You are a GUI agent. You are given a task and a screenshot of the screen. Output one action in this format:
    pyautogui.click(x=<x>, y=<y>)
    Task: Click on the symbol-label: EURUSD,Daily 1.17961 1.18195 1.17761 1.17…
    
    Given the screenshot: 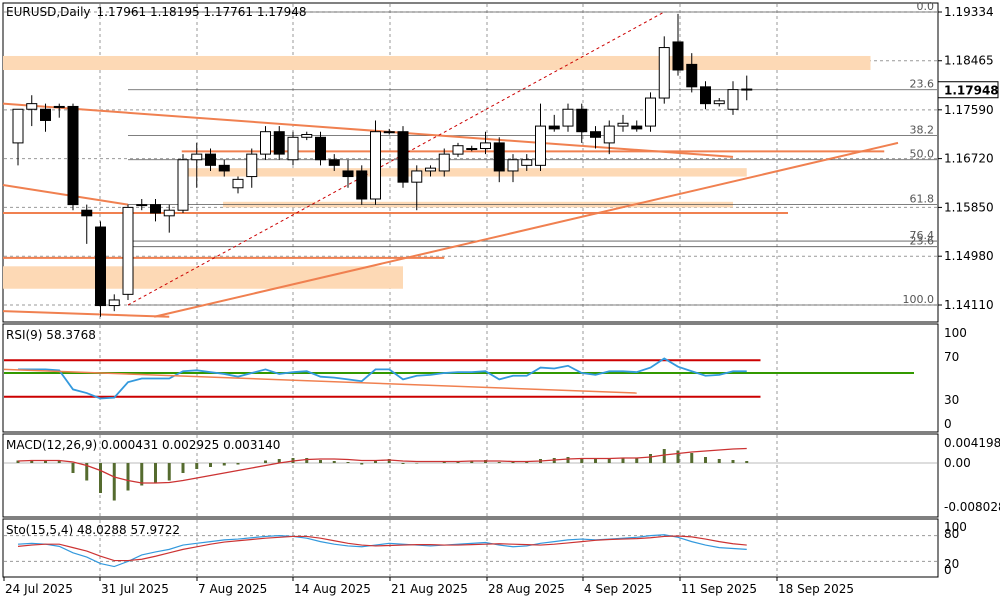 What is the action you would take?
    pyautogui.click(x=156, y=12)
    